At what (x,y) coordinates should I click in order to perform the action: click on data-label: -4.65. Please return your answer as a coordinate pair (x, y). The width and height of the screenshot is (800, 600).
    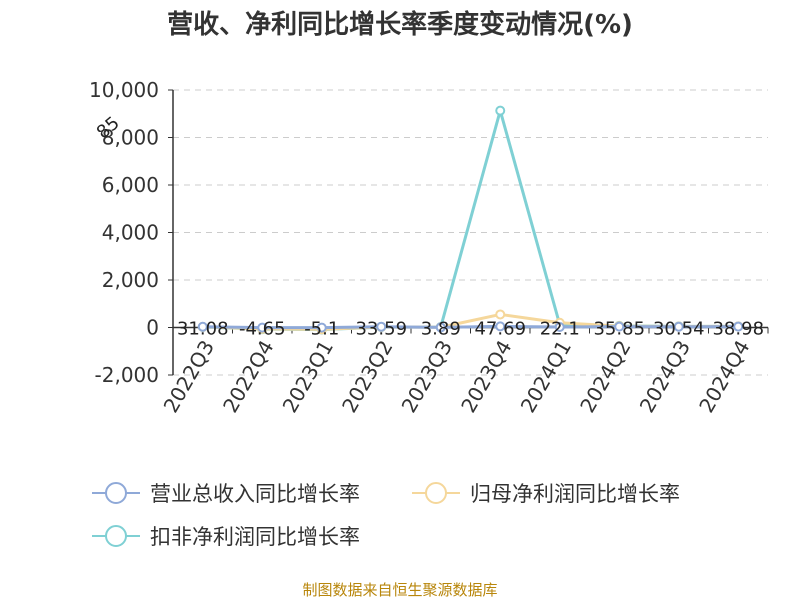
    Looking at the image, I should click on (262, 329).